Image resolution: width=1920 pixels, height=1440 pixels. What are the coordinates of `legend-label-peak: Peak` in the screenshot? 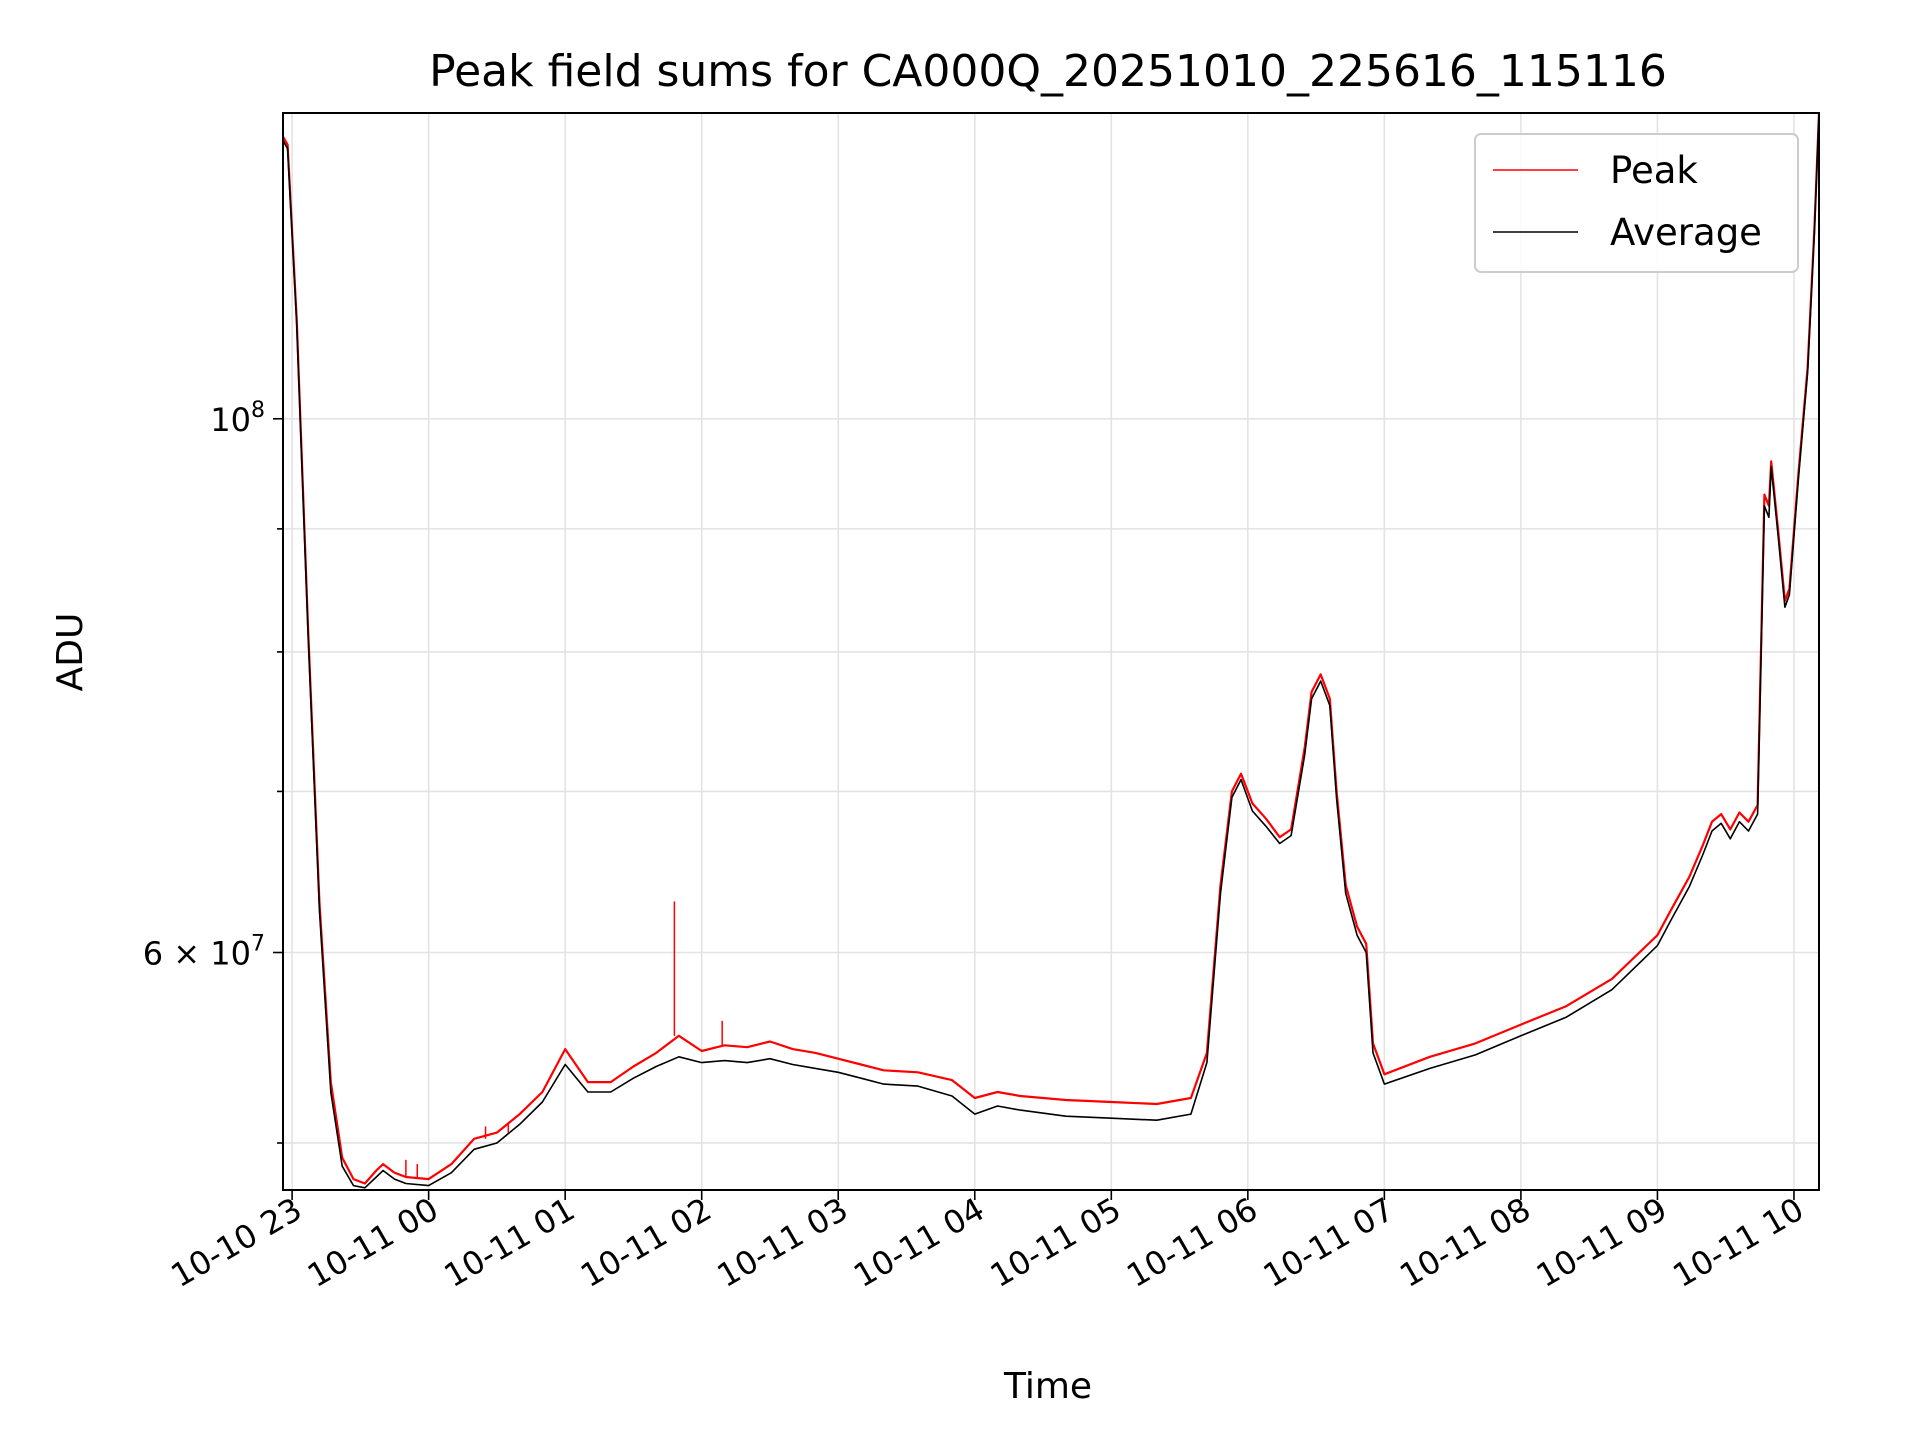 It's located at (1654, 170).